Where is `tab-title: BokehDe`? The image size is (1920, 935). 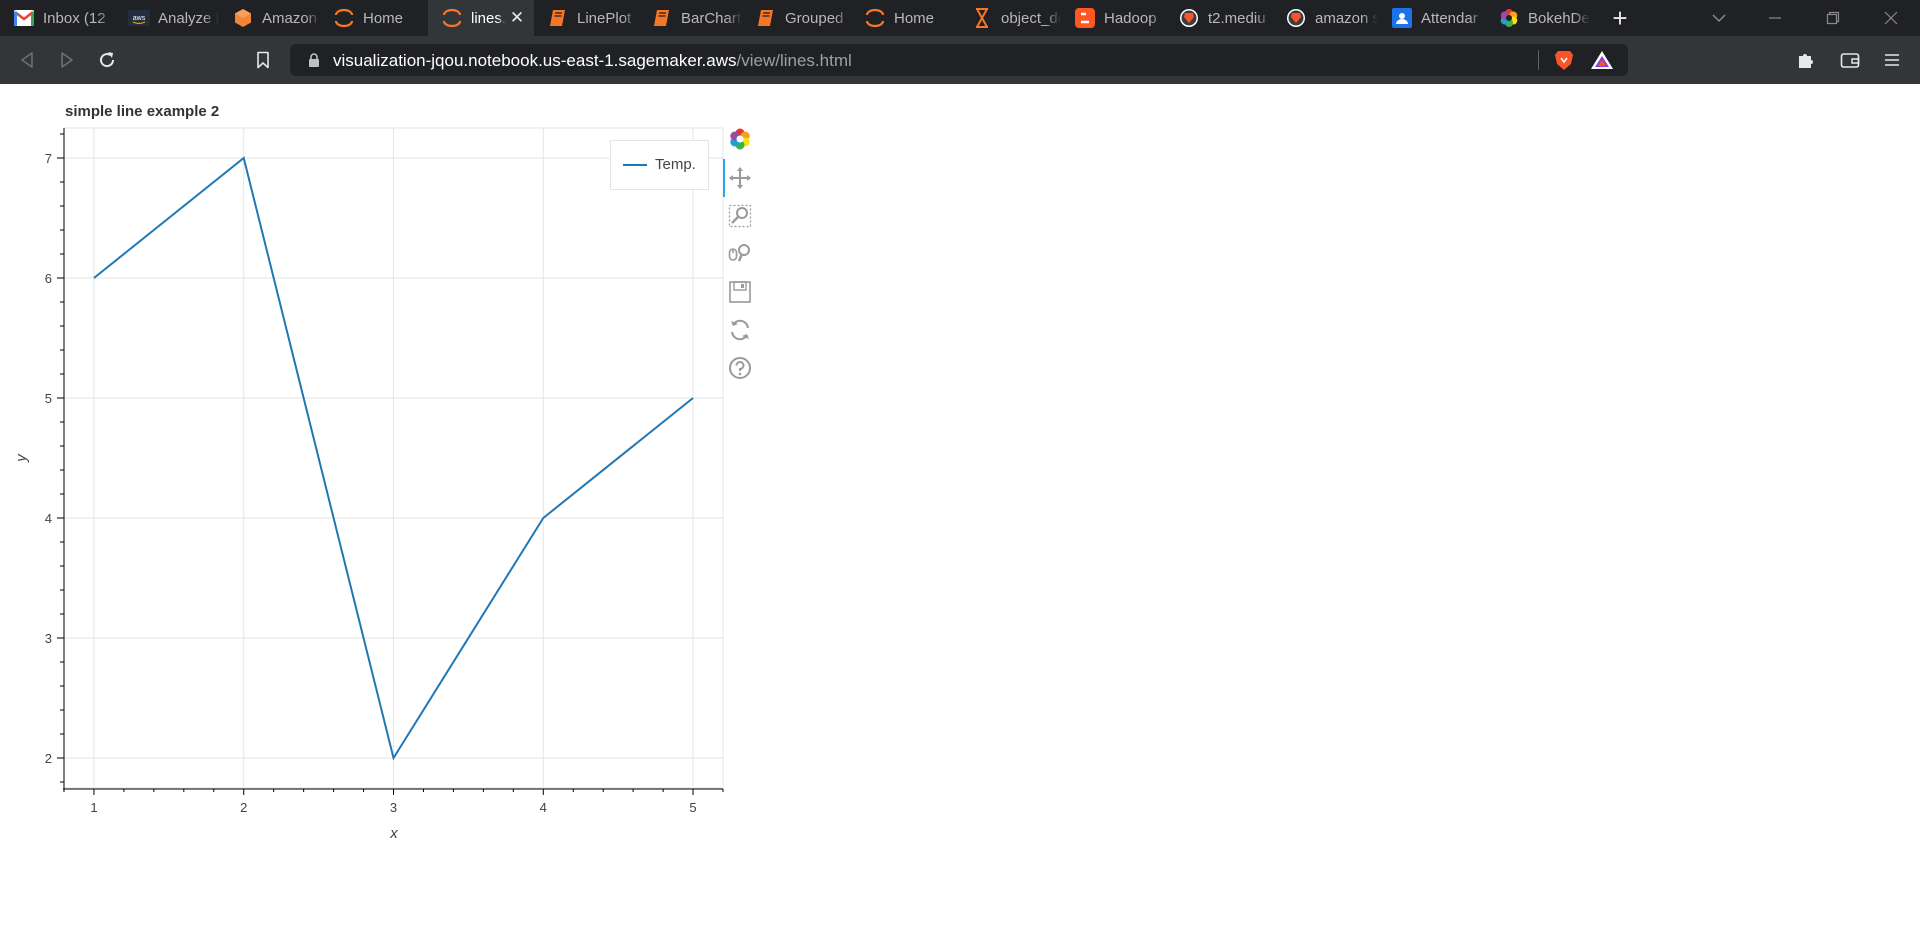 tab-title: BokehDe is located at coordinates (1559, 18).